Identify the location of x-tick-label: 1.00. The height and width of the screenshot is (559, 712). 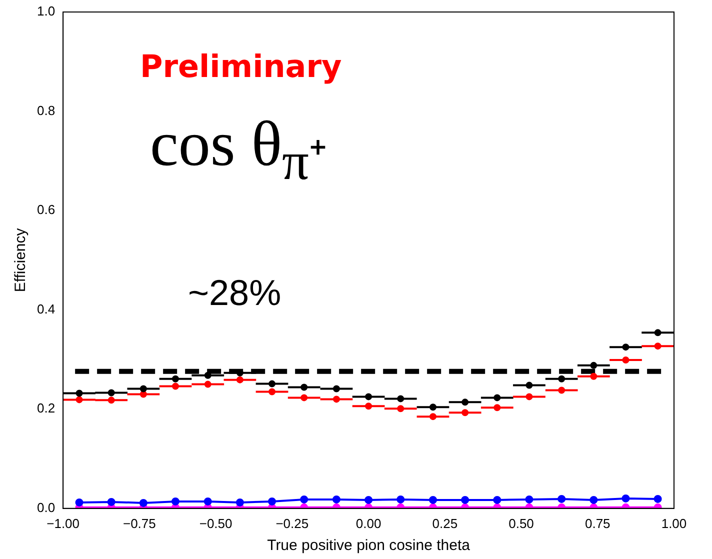
(674, 523).